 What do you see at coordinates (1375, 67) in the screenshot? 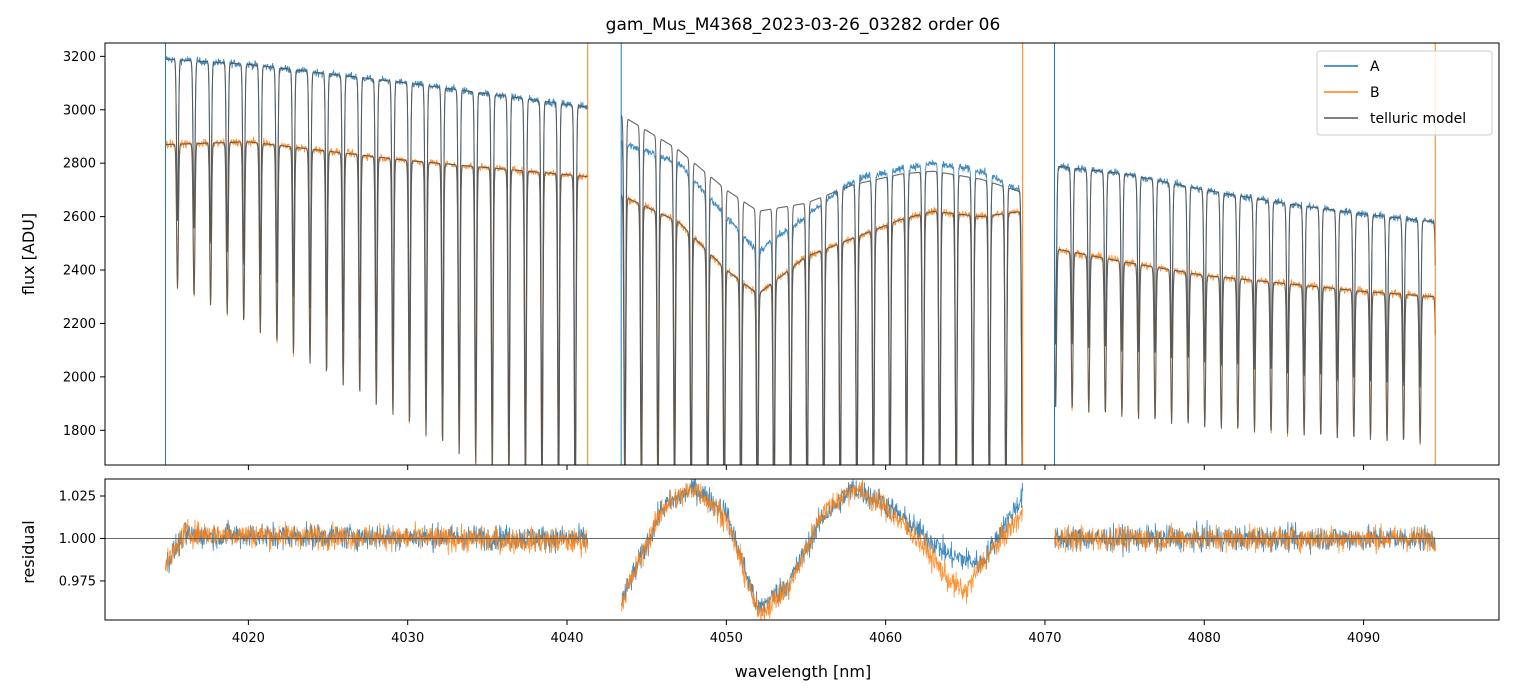
I see `legend-label-a: A` at bounding box center [1375, 67].